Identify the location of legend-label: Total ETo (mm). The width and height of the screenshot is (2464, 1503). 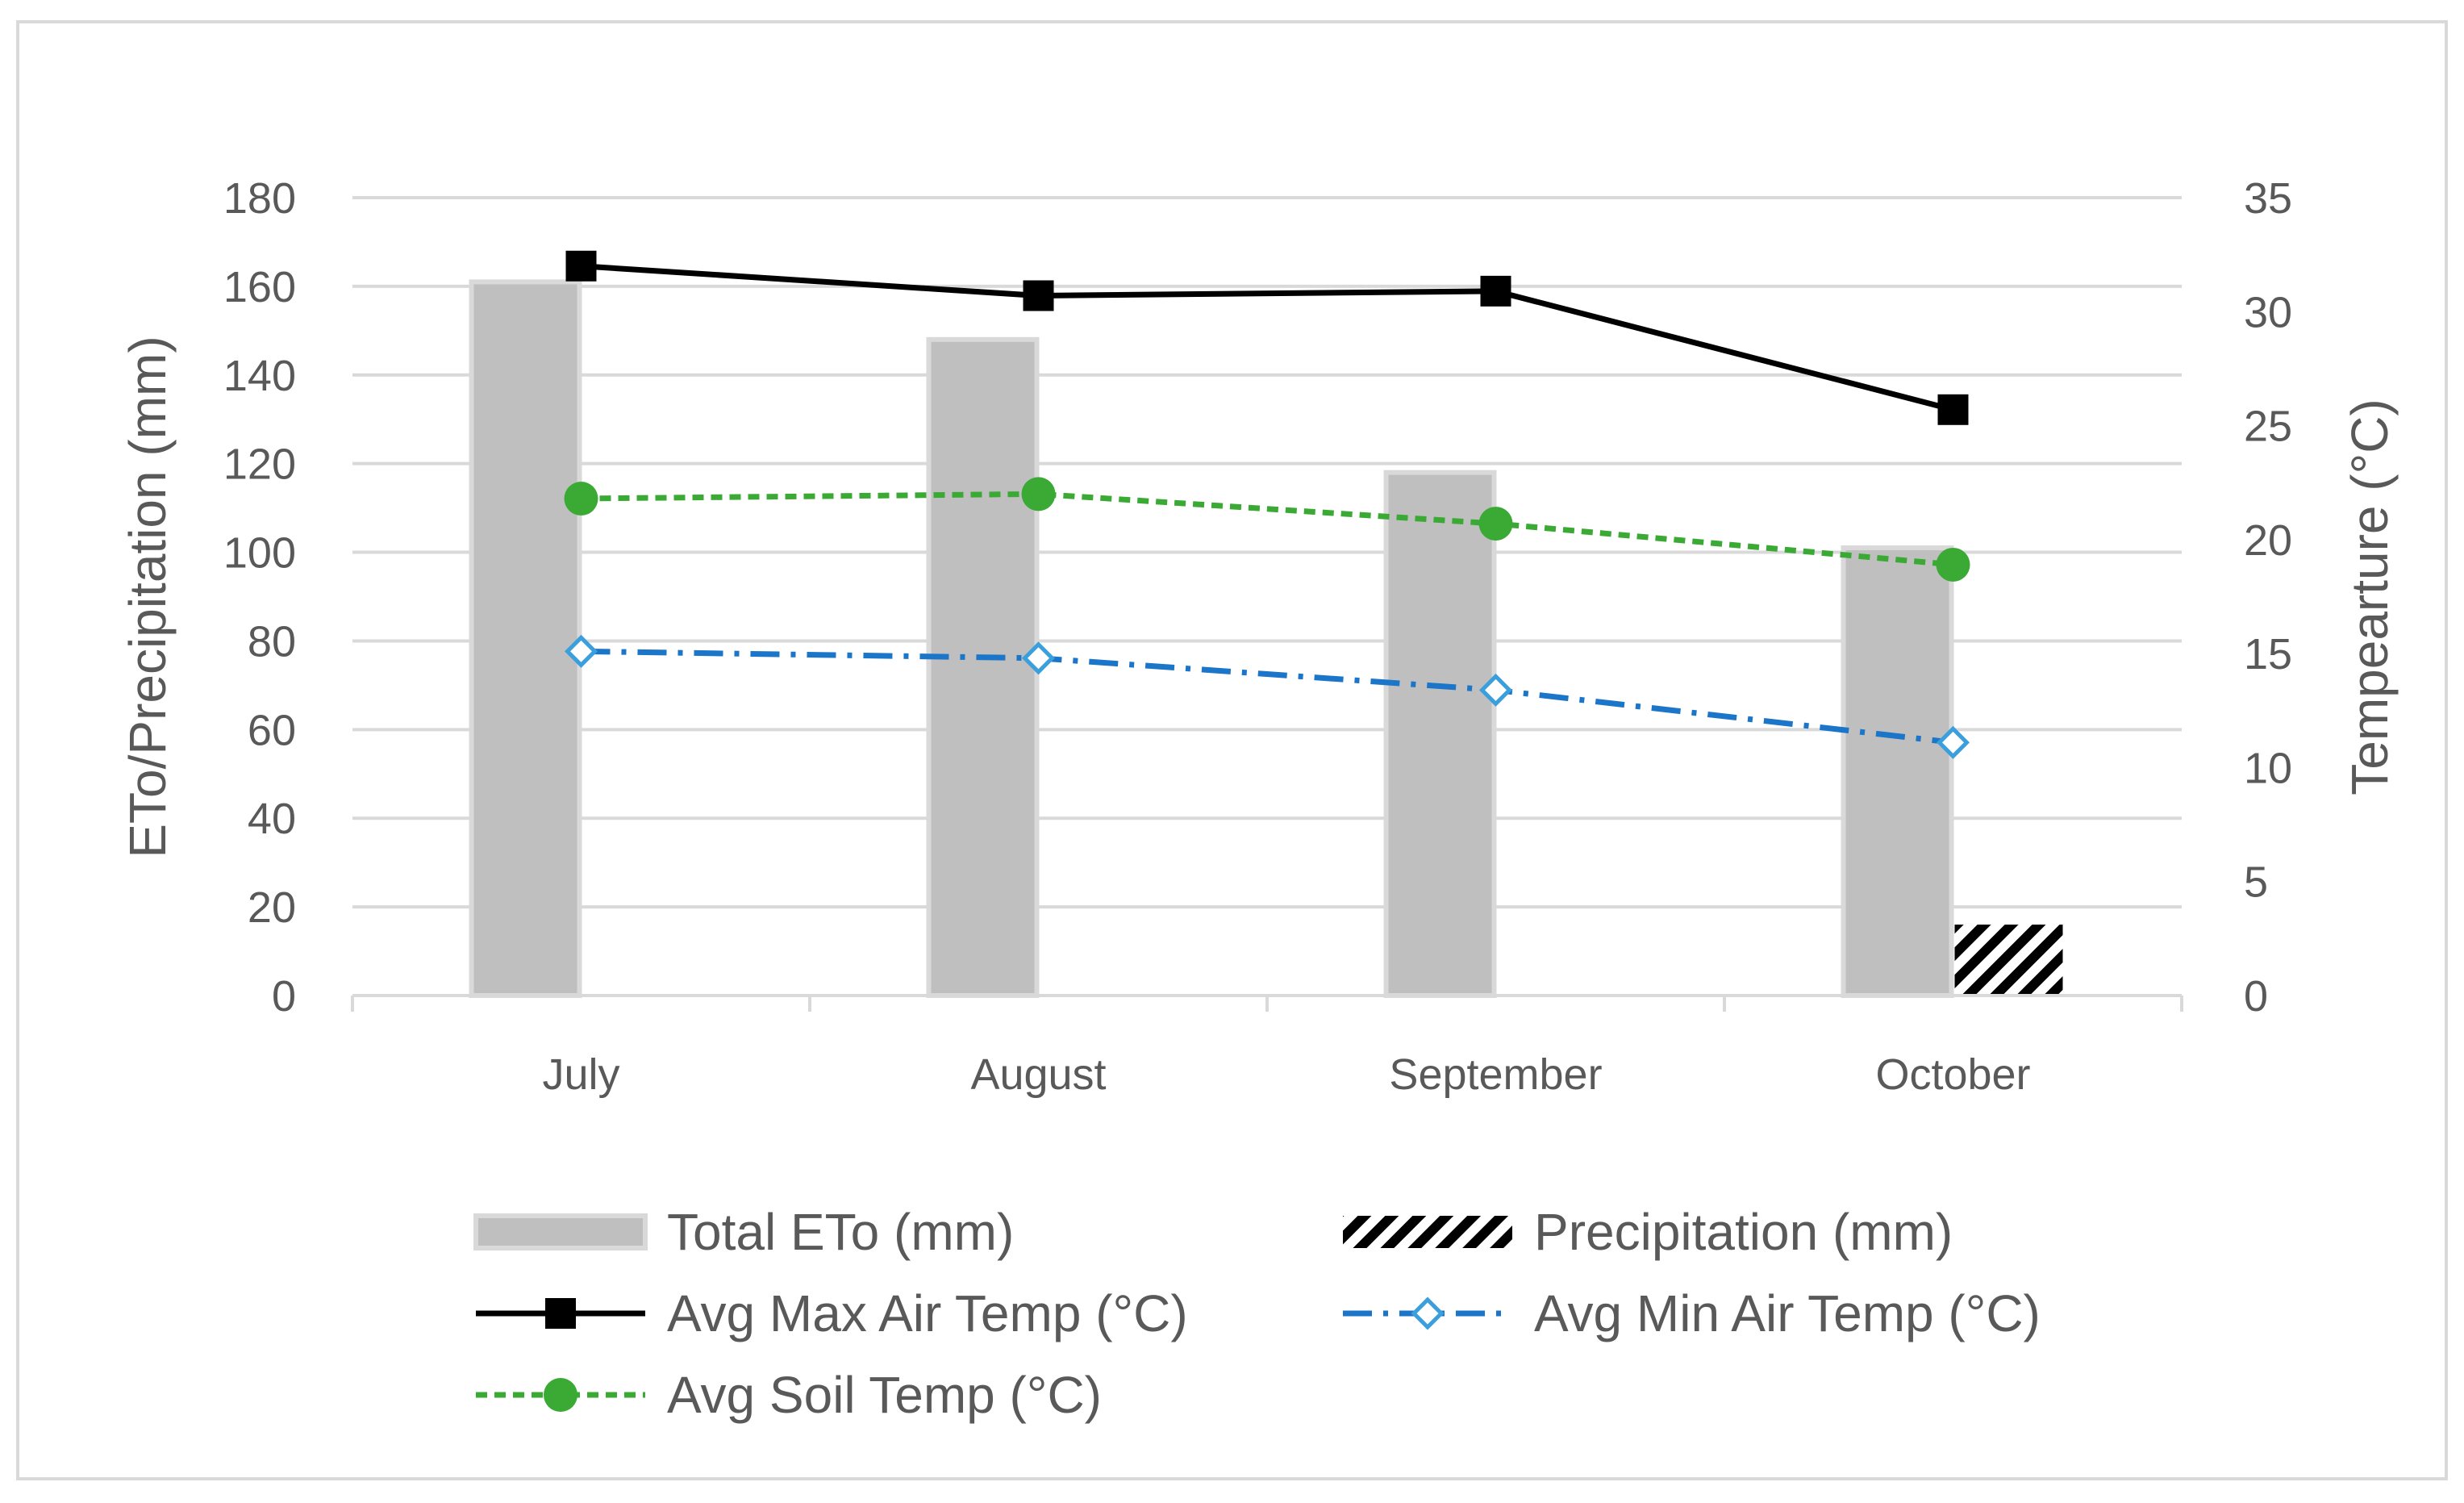
(840, 1232).